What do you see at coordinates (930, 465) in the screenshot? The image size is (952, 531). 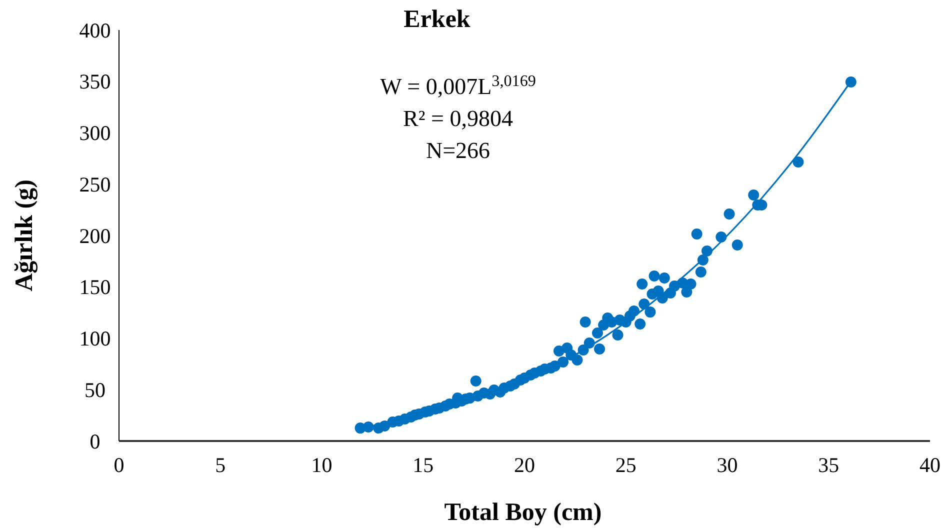 I see `x-tick-label: 40` at bounding box center [930, 465].